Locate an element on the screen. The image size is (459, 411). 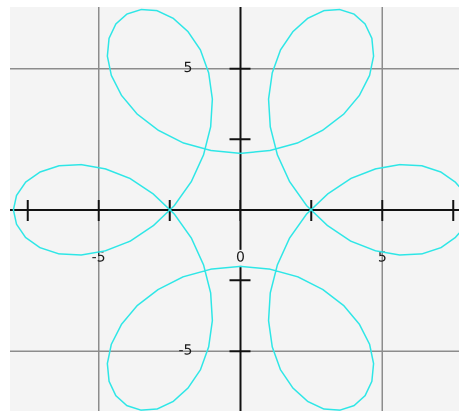
x-tick-label: 0 is located at coordinates (240, 257).